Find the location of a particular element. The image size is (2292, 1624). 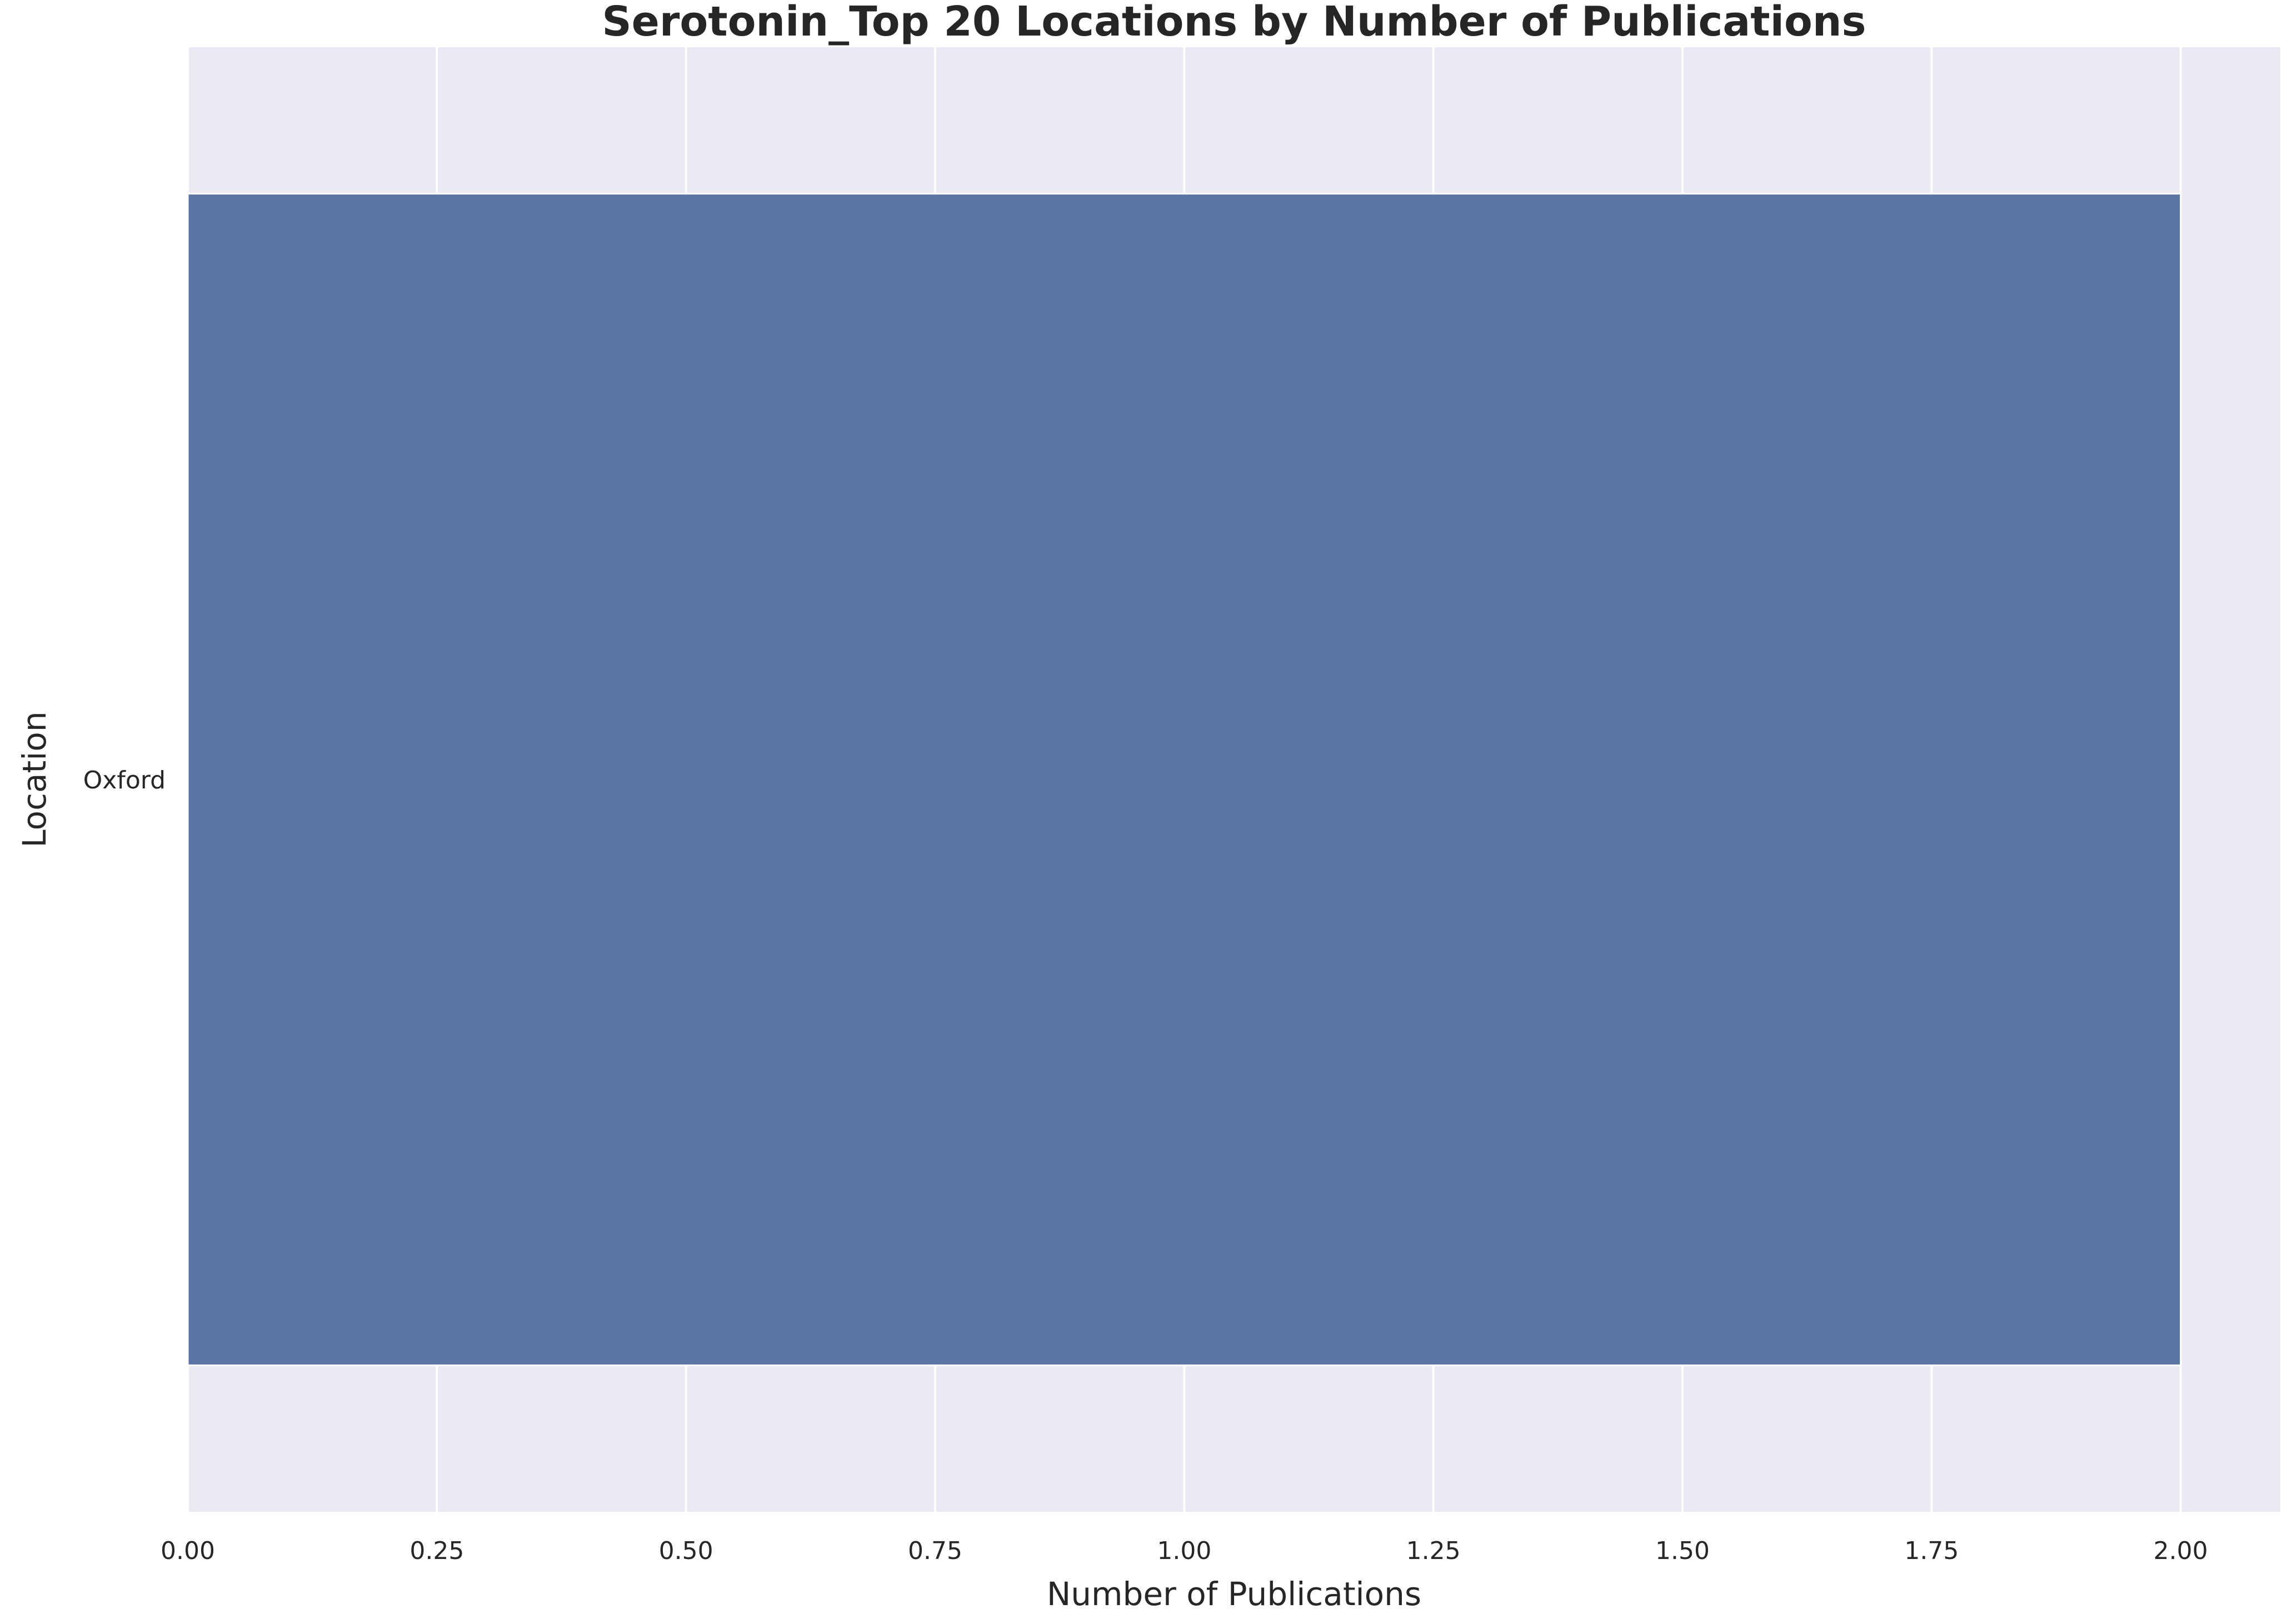

x-tick-label: 0.25 is located at coordinates (437, 1551).